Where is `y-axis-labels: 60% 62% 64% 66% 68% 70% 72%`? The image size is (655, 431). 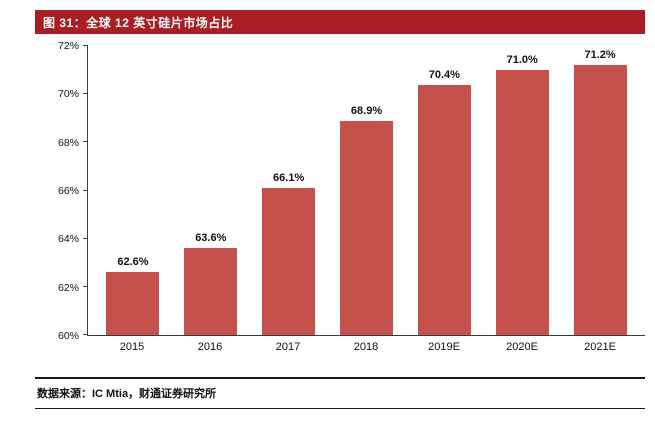 y-axis-labels: 60% 62% 64% 66% 68% 70% 72% is located at coordinates (61, 191).